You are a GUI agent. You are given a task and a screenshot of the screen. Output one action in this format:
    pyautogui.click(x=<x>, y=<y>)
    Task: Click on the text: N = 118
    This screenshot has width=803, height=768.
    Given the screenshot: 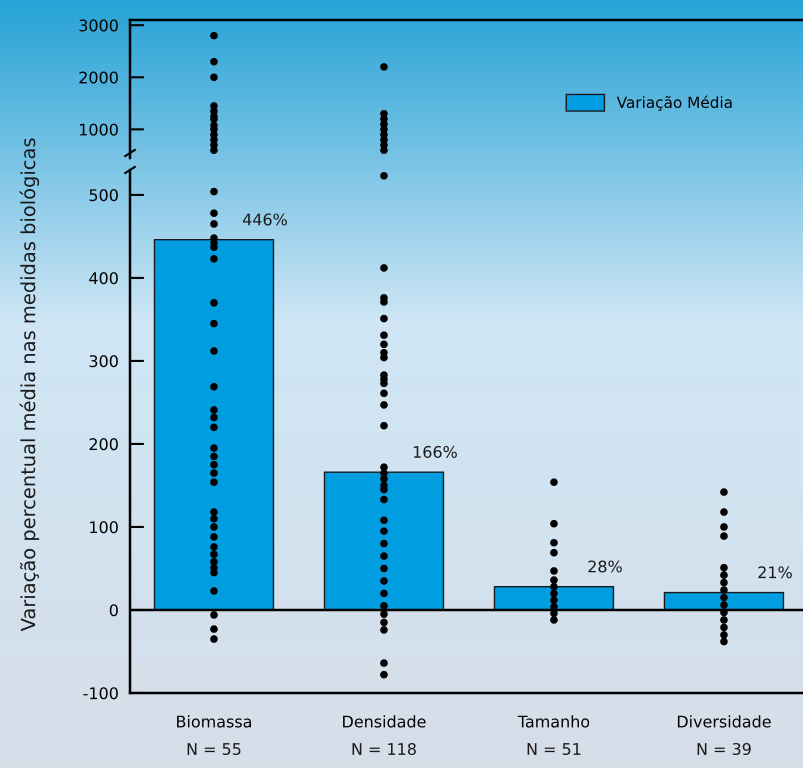 What is the action you would take?
    pyautogui.click(x=384, y=749)
    